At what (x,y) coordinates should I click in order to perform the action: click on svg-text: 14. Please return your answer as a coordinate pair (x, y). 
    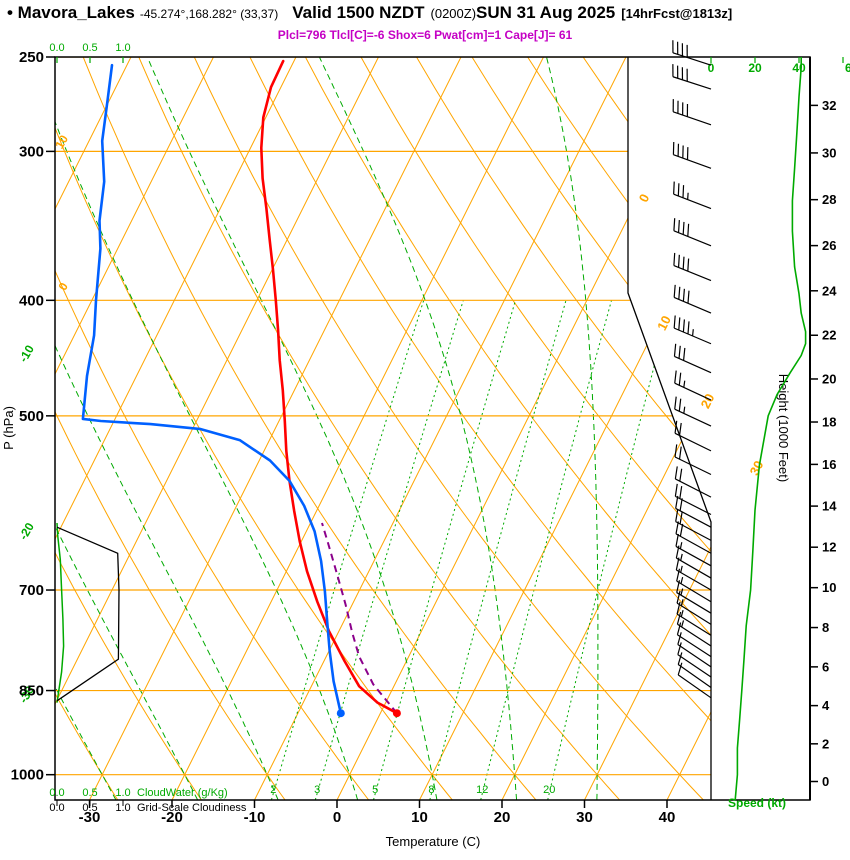
    Looking at the image, I should click on (829, 506).